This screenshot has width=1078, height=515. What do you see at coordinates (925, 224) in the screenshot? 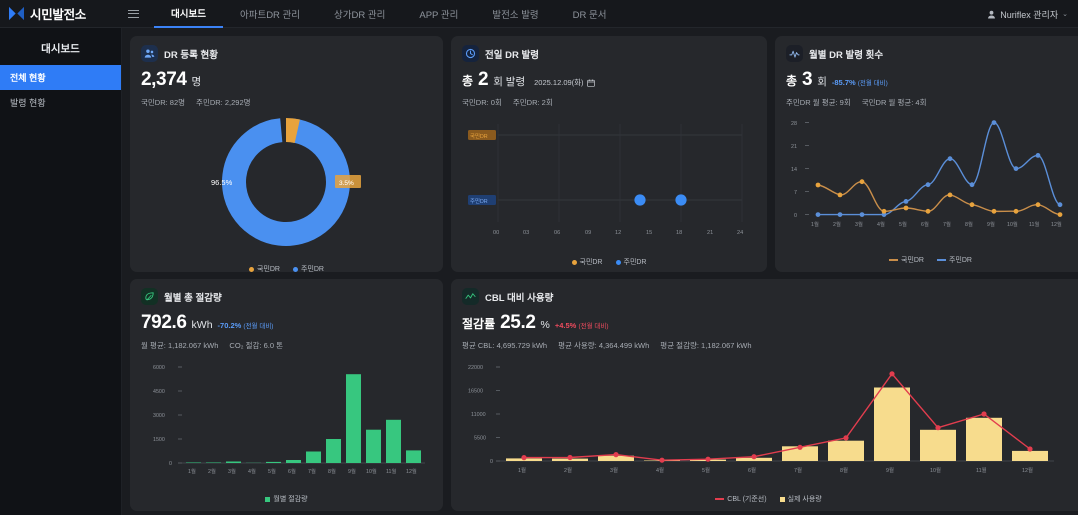
I see `svg-text: 6월` at bounding box center [925, 224].